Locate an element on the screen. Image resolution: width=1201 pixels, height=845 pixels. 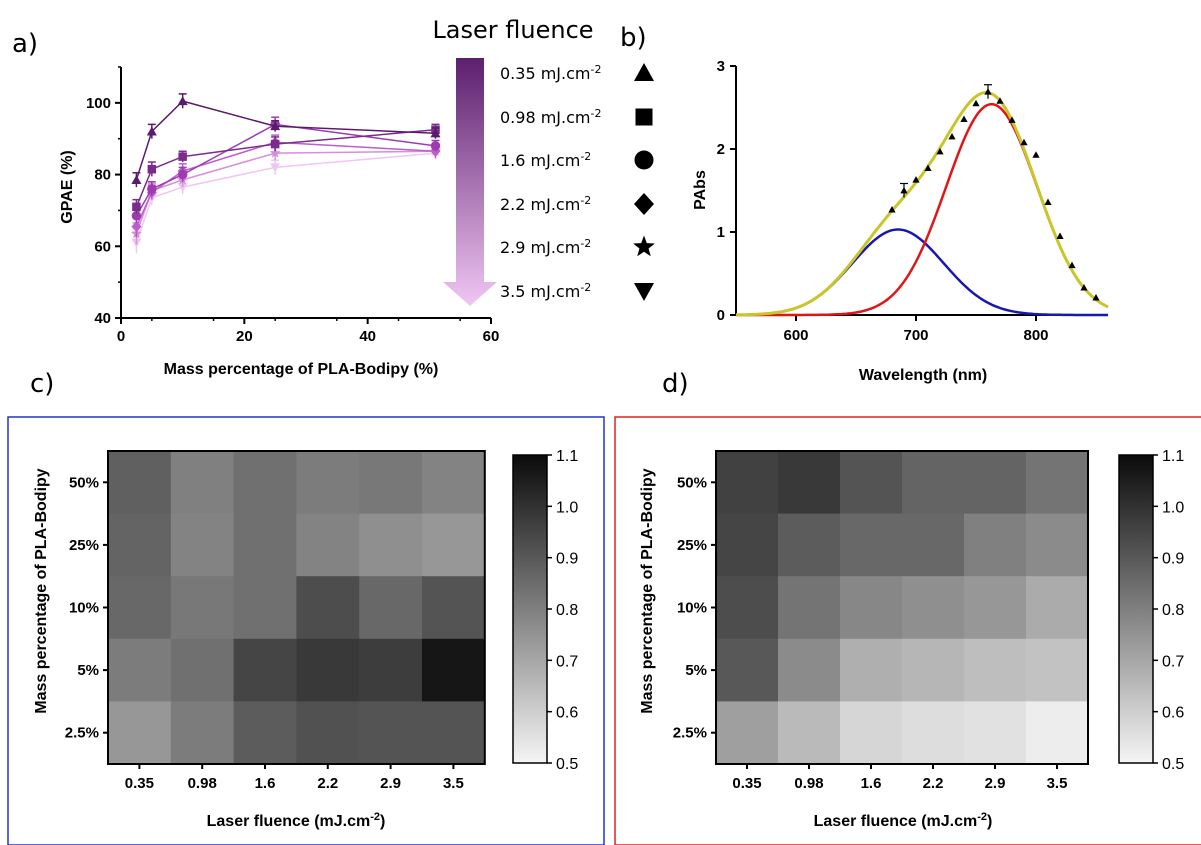
panel-b-gaussian-component is located at coordinates (922, 210).